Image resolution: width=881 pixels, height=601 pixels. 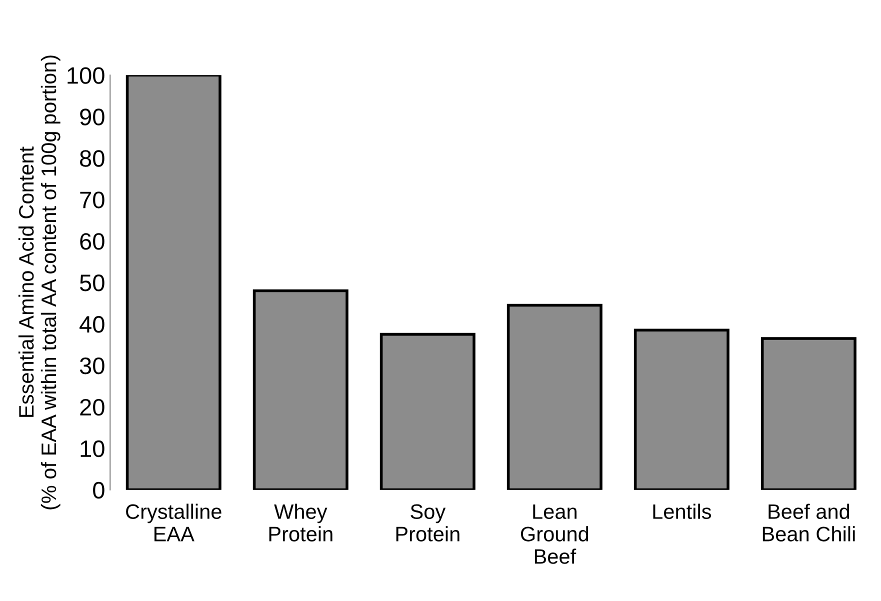 I want to click on x-tick-label: Lentils, so click(x=682, y=512).